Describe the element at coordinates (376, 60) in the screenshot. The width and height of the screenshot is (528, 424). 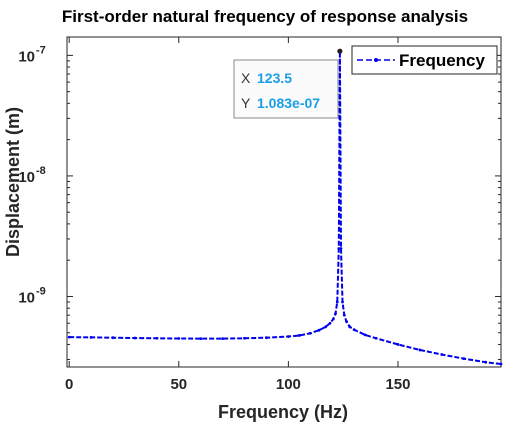
I see `legend-marker` at that location.